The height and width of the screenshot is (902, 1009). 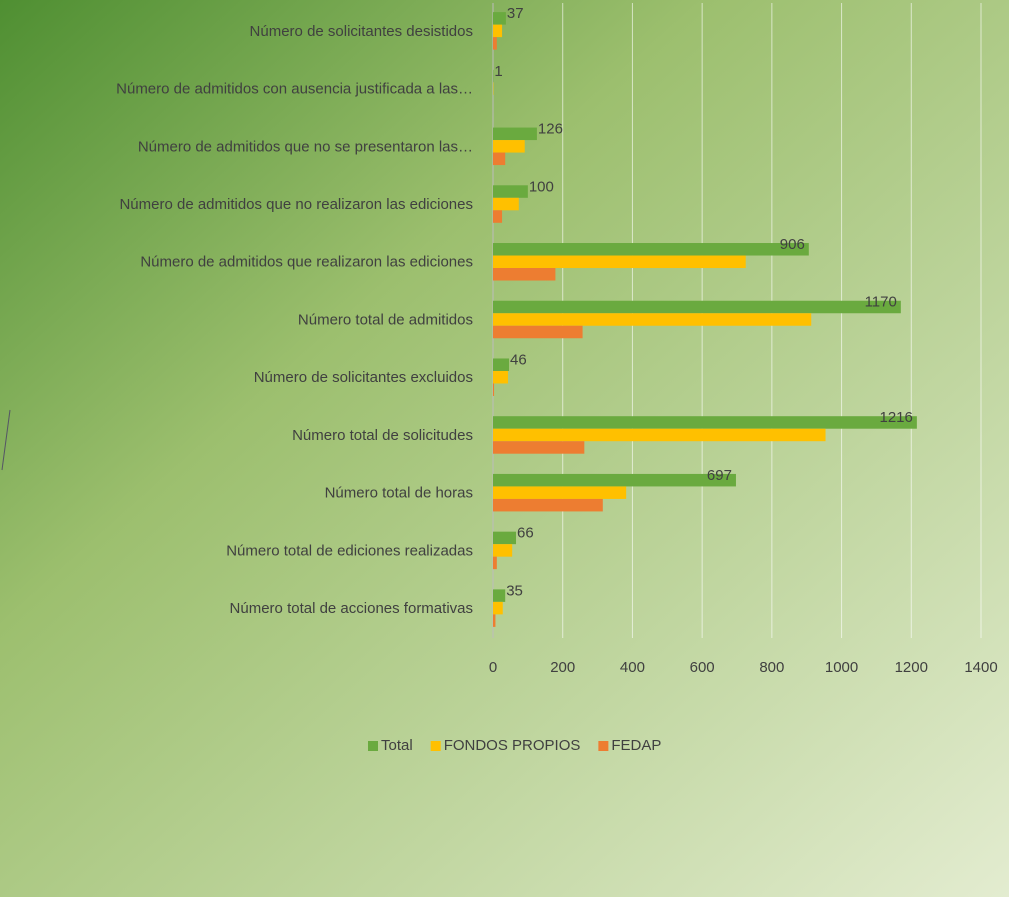 What do you see at coordinates (562, 667) in the screenshot?
I see `x-tick-label: 200` at bounding box center [562, 667].